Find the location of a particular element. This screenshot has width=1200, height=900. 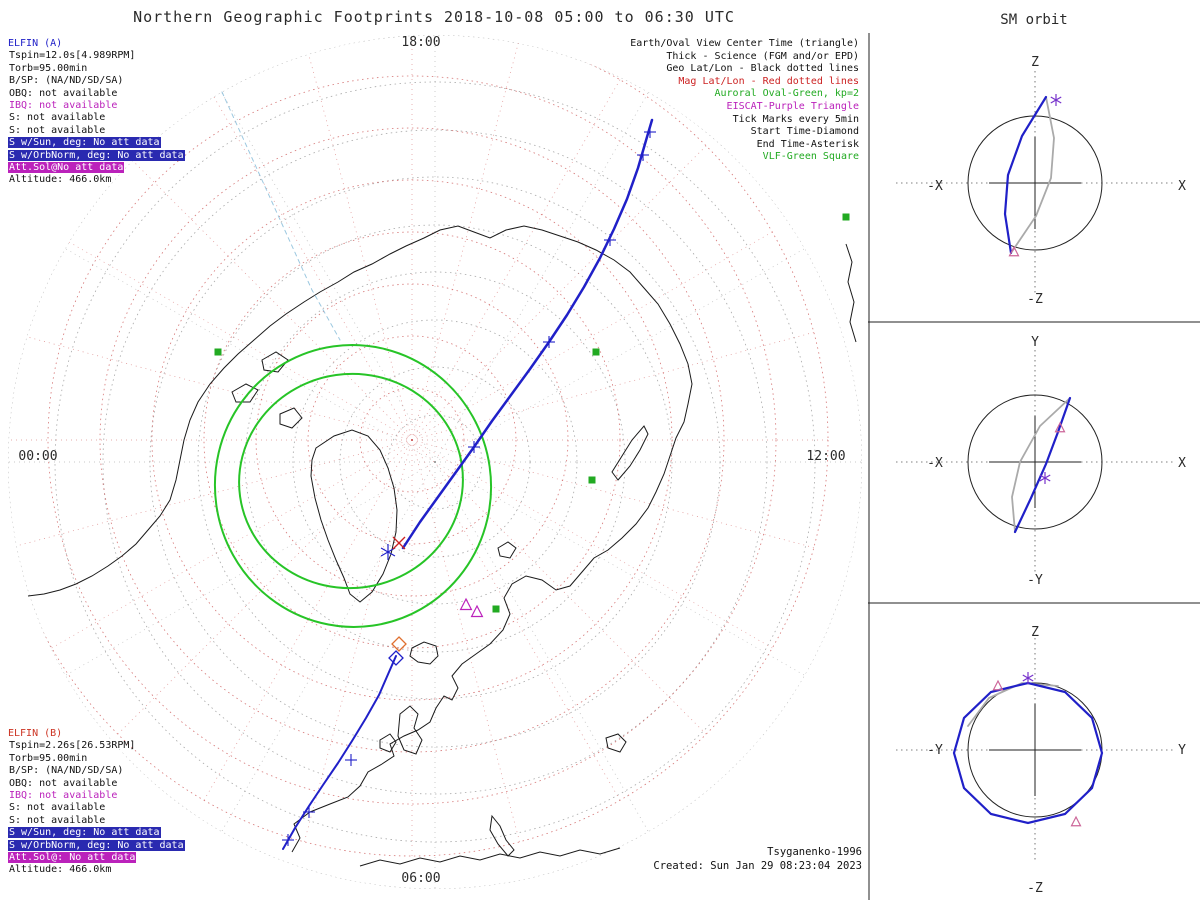

coastline-iceland is located at coordinates (424, 653).